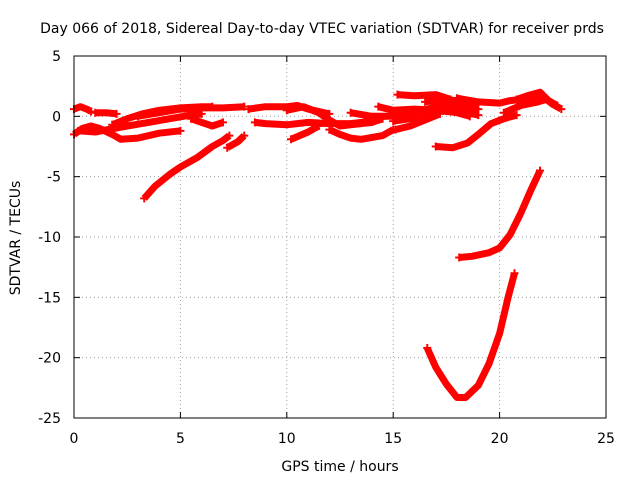  I want to click on y-tick-label: 5, so click(56, 57).